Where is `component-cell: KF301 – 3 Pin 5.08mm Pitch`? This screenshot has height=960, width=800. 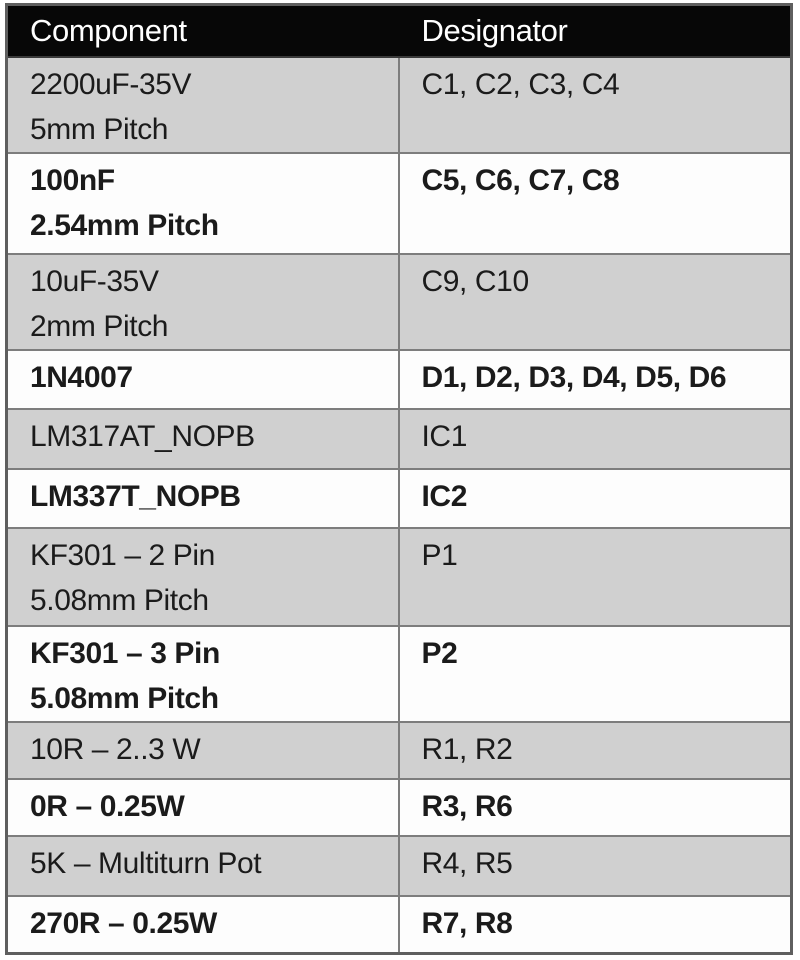 component-cell: KF301 – 3 Pin 5.08mm Pitch is located at coordinates (202, 674).